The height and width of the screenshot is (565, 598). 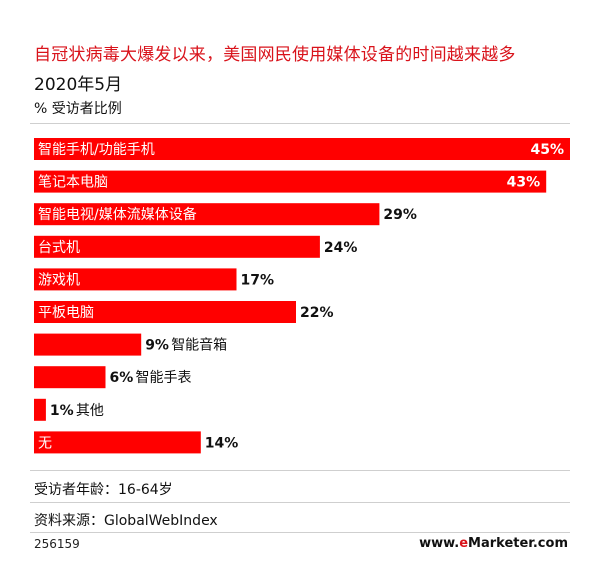 I want to click on value-label-1: 43%, so click(x=524, y=183).